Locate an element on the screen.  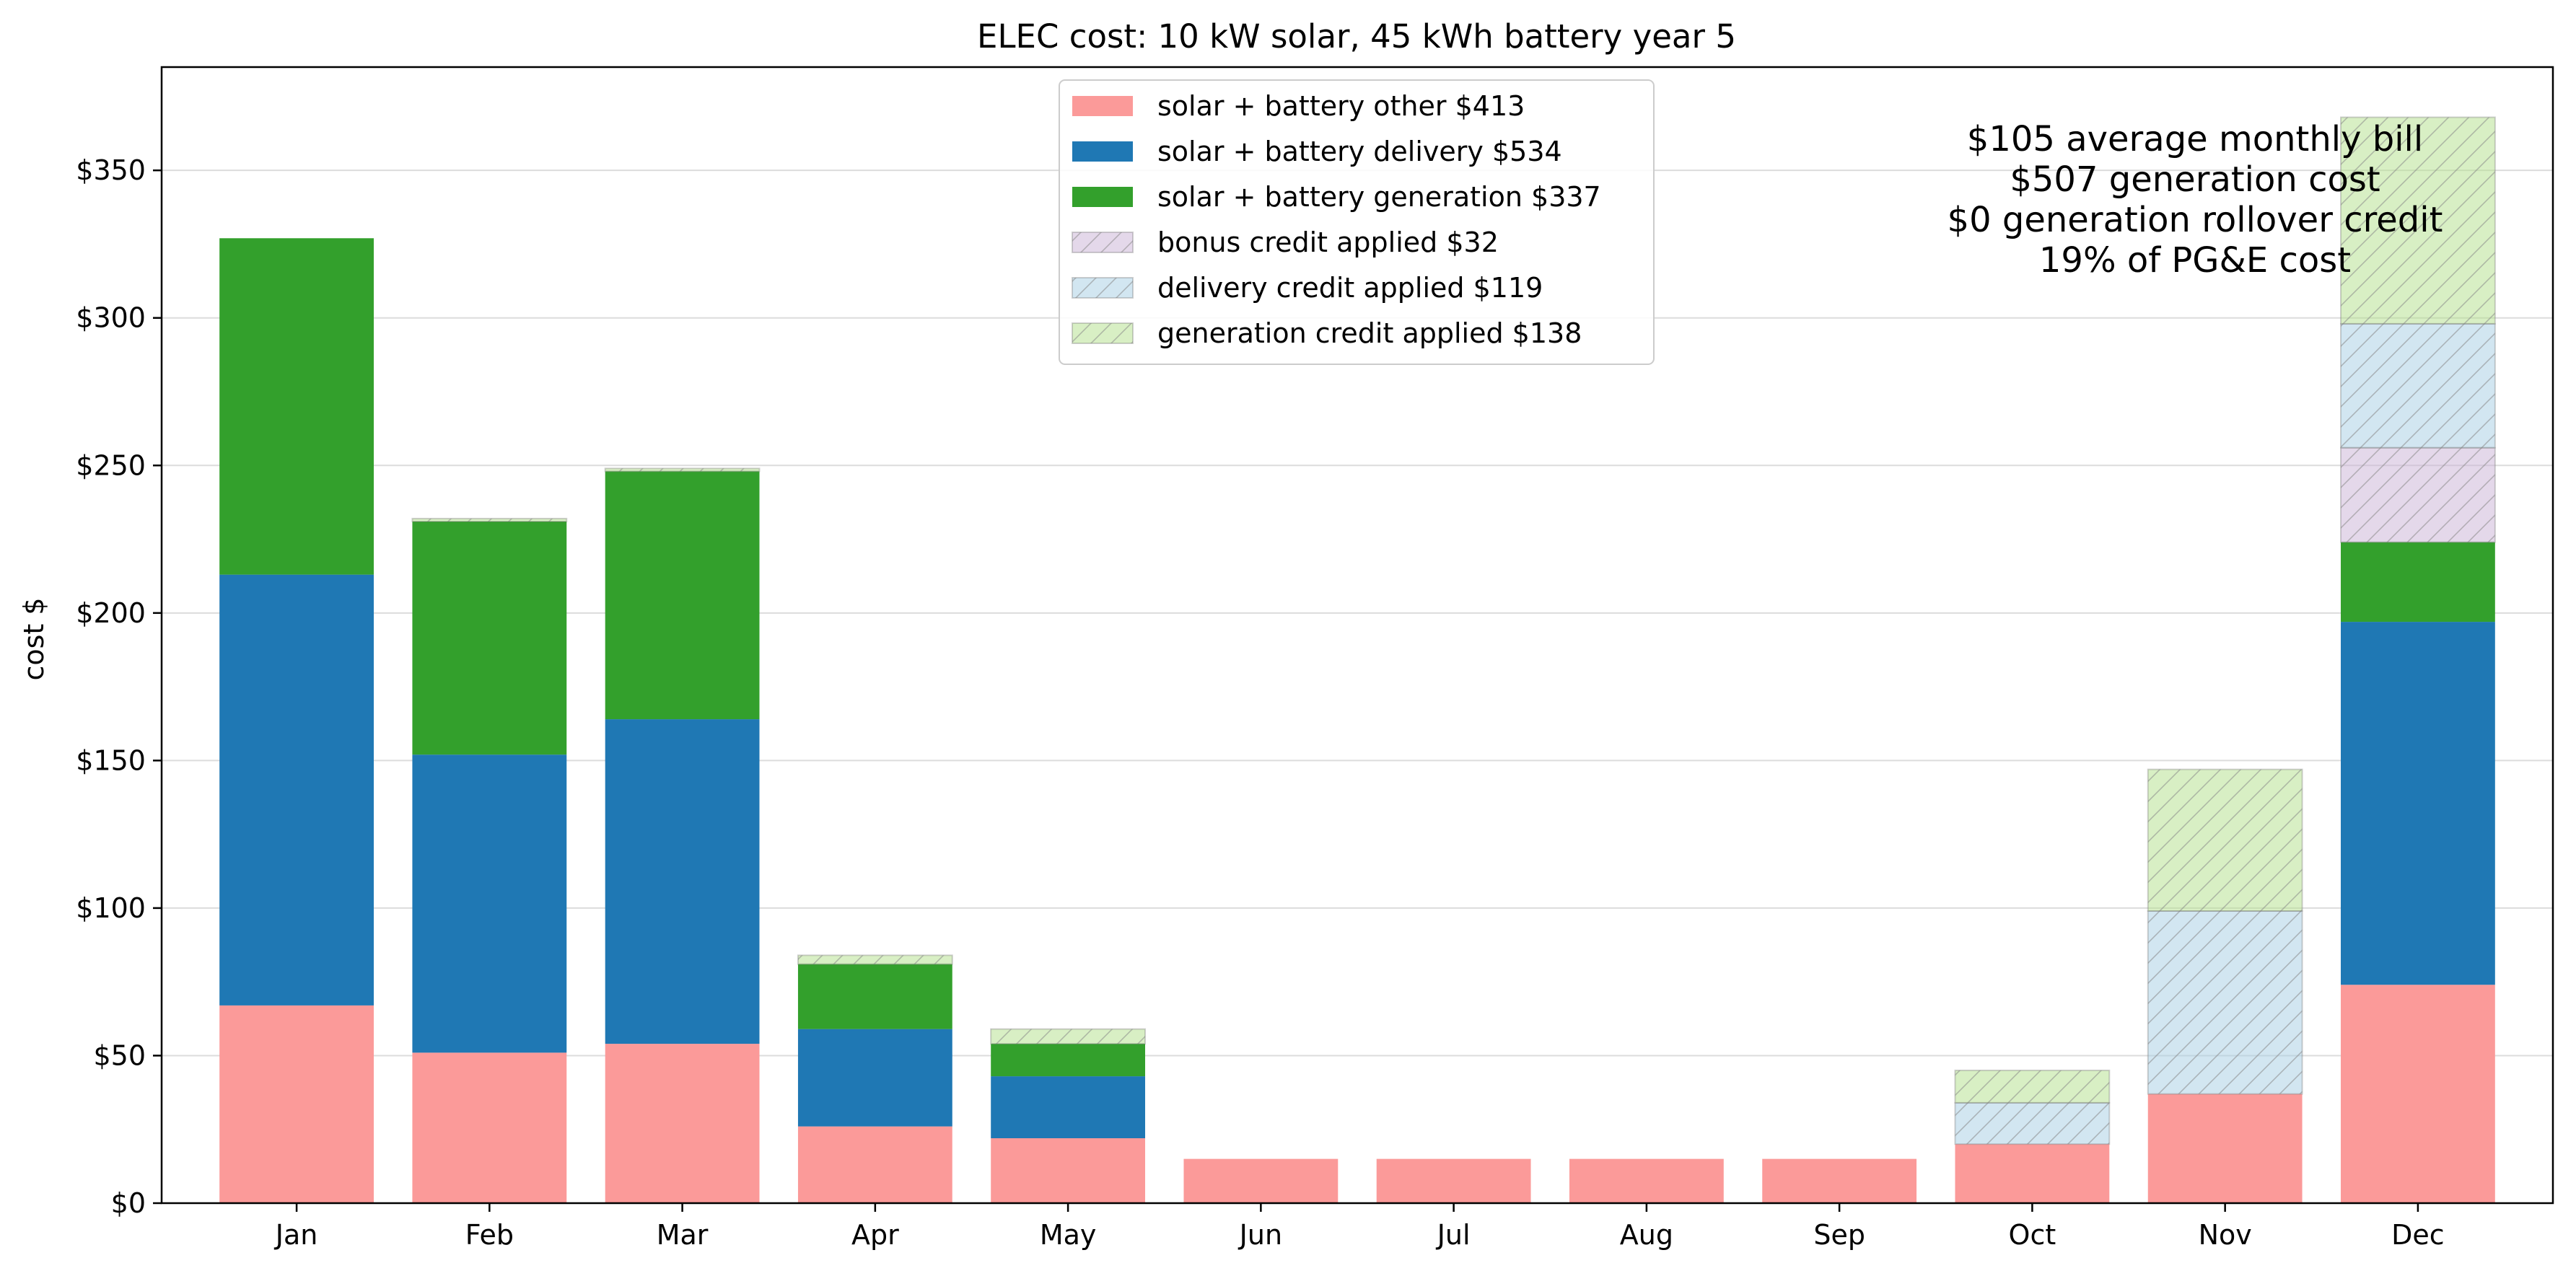
x-tick-label: May is located at coordinates (1068, 1235).